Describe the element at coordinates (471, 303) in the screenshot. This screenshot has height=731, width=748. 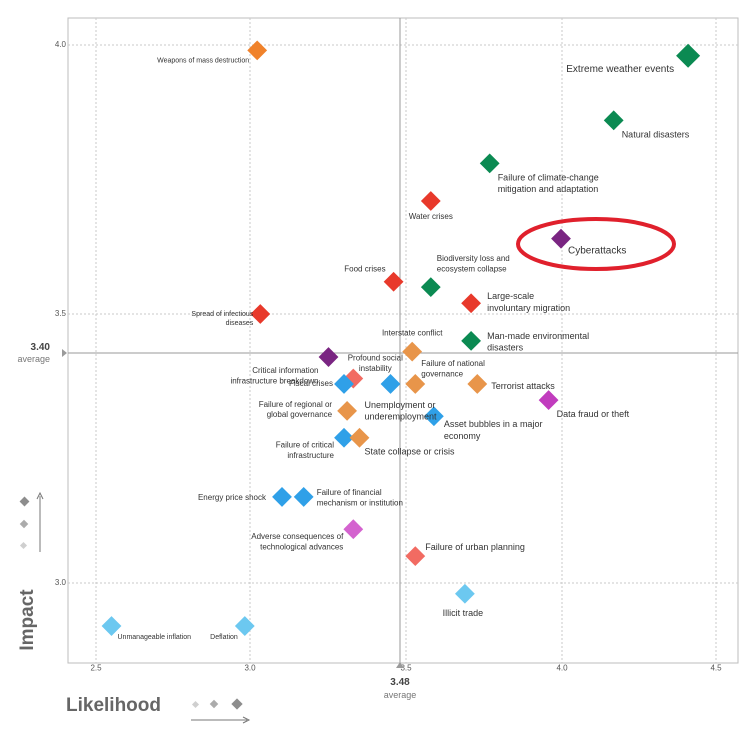
I see `point-large-scale-involuntary-migration` at that location.